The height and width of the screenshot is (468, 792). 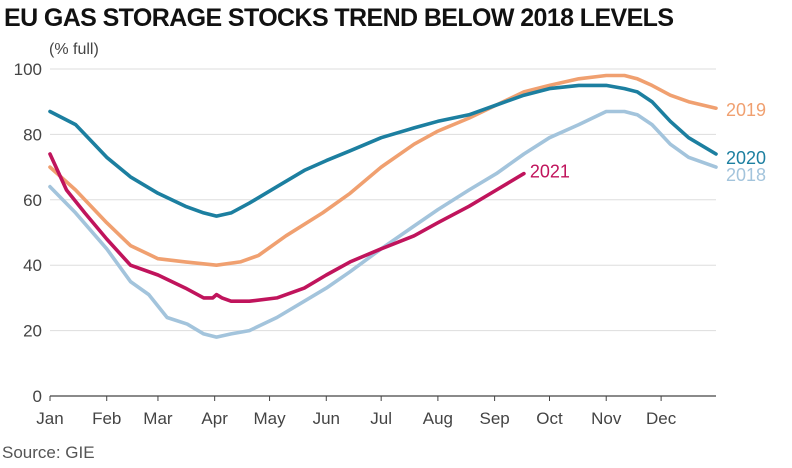 I want to click on y-tick-label: 0, so click(x=37, y=396).